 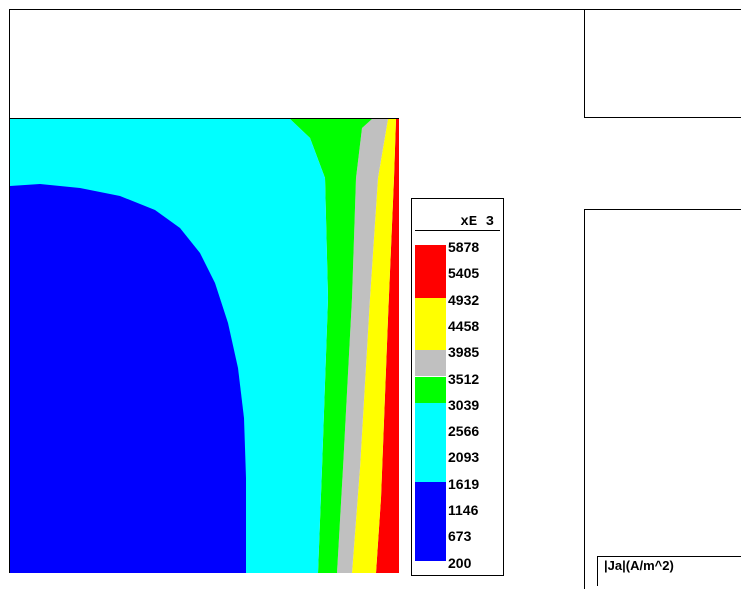 I want to click on quantity-box: |Ja|(A/m^2), so click(x=669, y=571).